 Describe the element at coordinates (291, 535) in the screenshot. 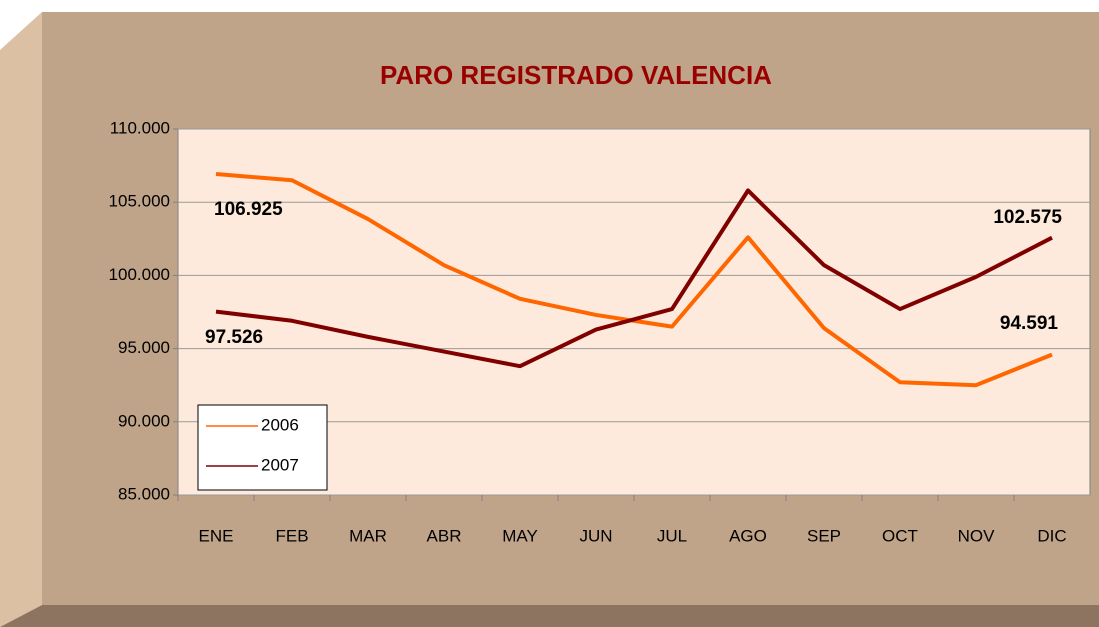

I see `x-tick-label: FEB` at that location.